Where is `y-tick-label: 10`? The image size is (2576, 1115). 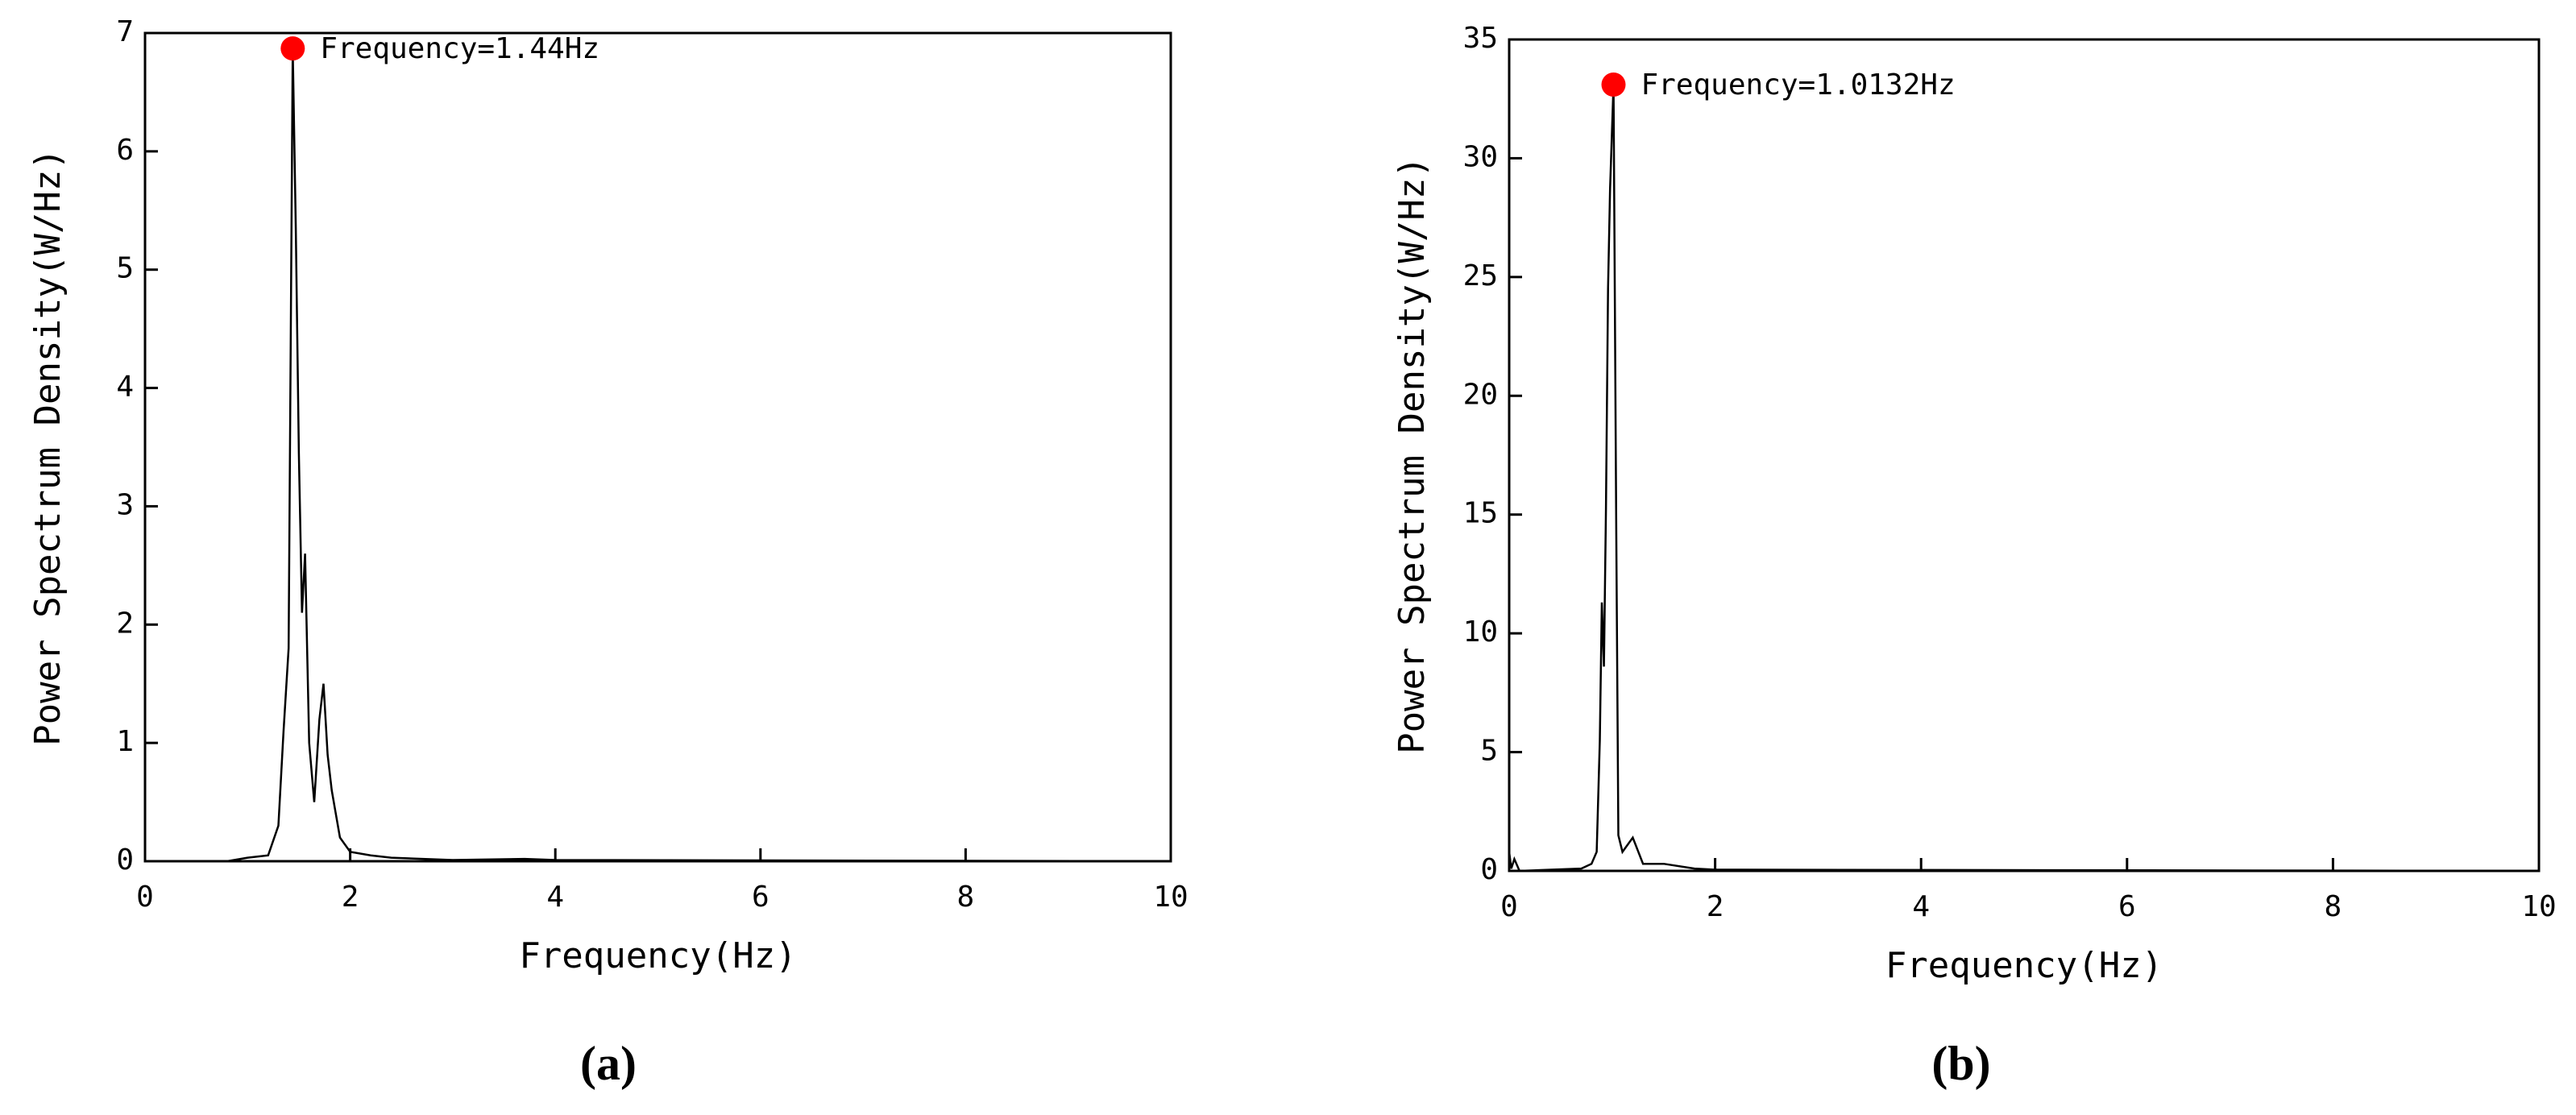
y-tick-label: 10 is located at coordinates (1480, 632).